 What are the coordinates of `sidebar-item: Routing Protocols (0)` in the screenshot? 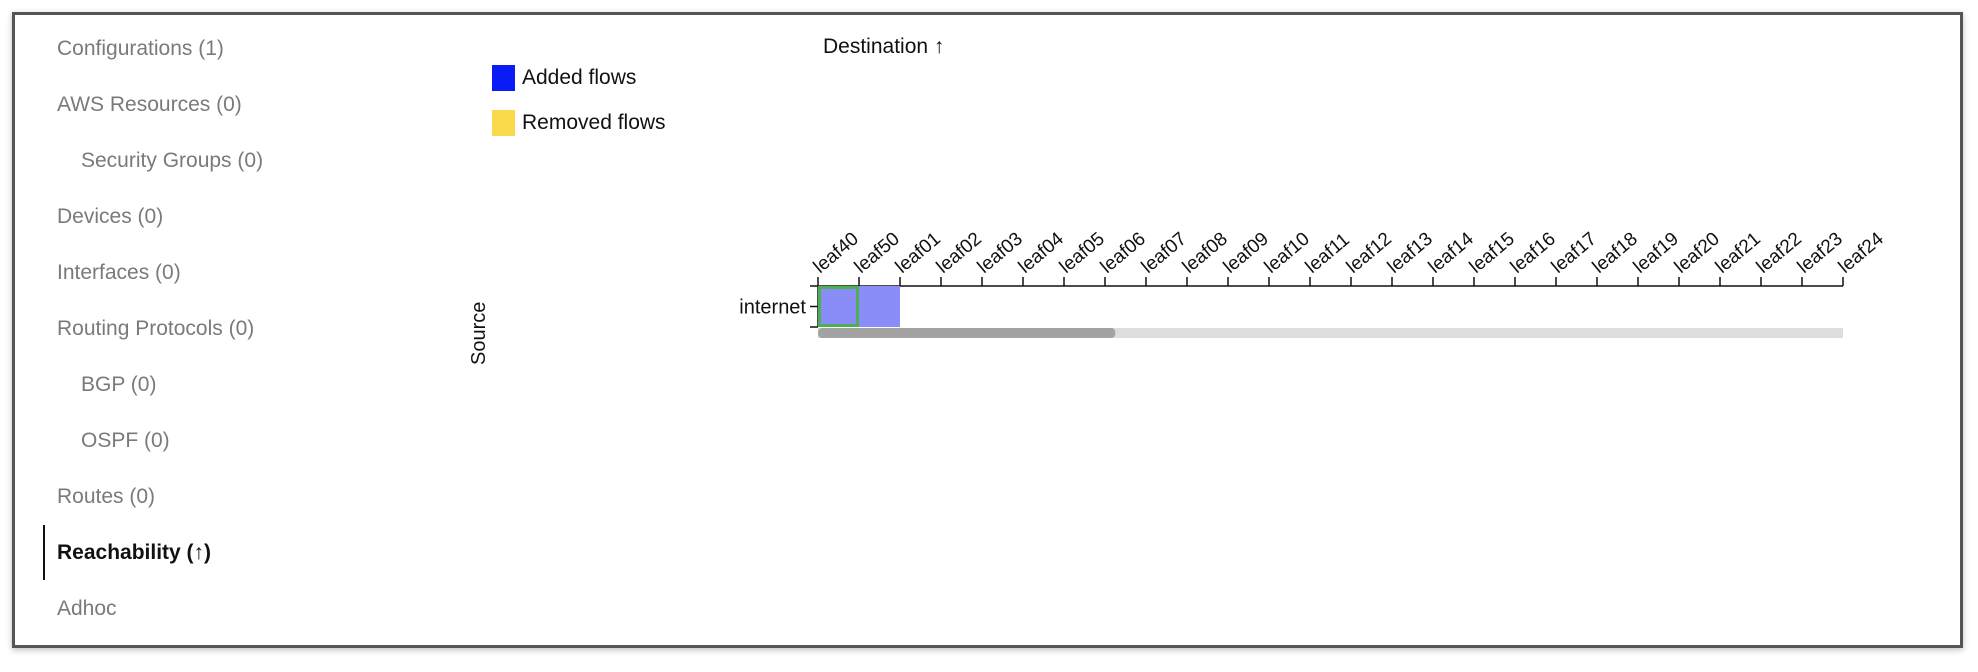 It's located at (156, 328).